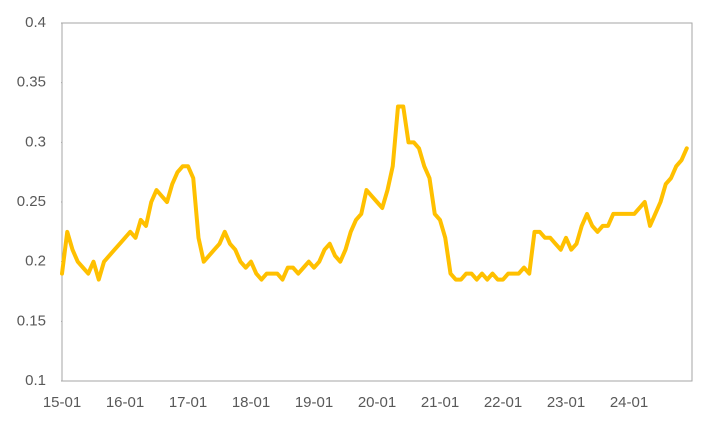 This screenshot has width=716, height=425. I want to click on y-tick-label: 0.25, so click(31, 201).